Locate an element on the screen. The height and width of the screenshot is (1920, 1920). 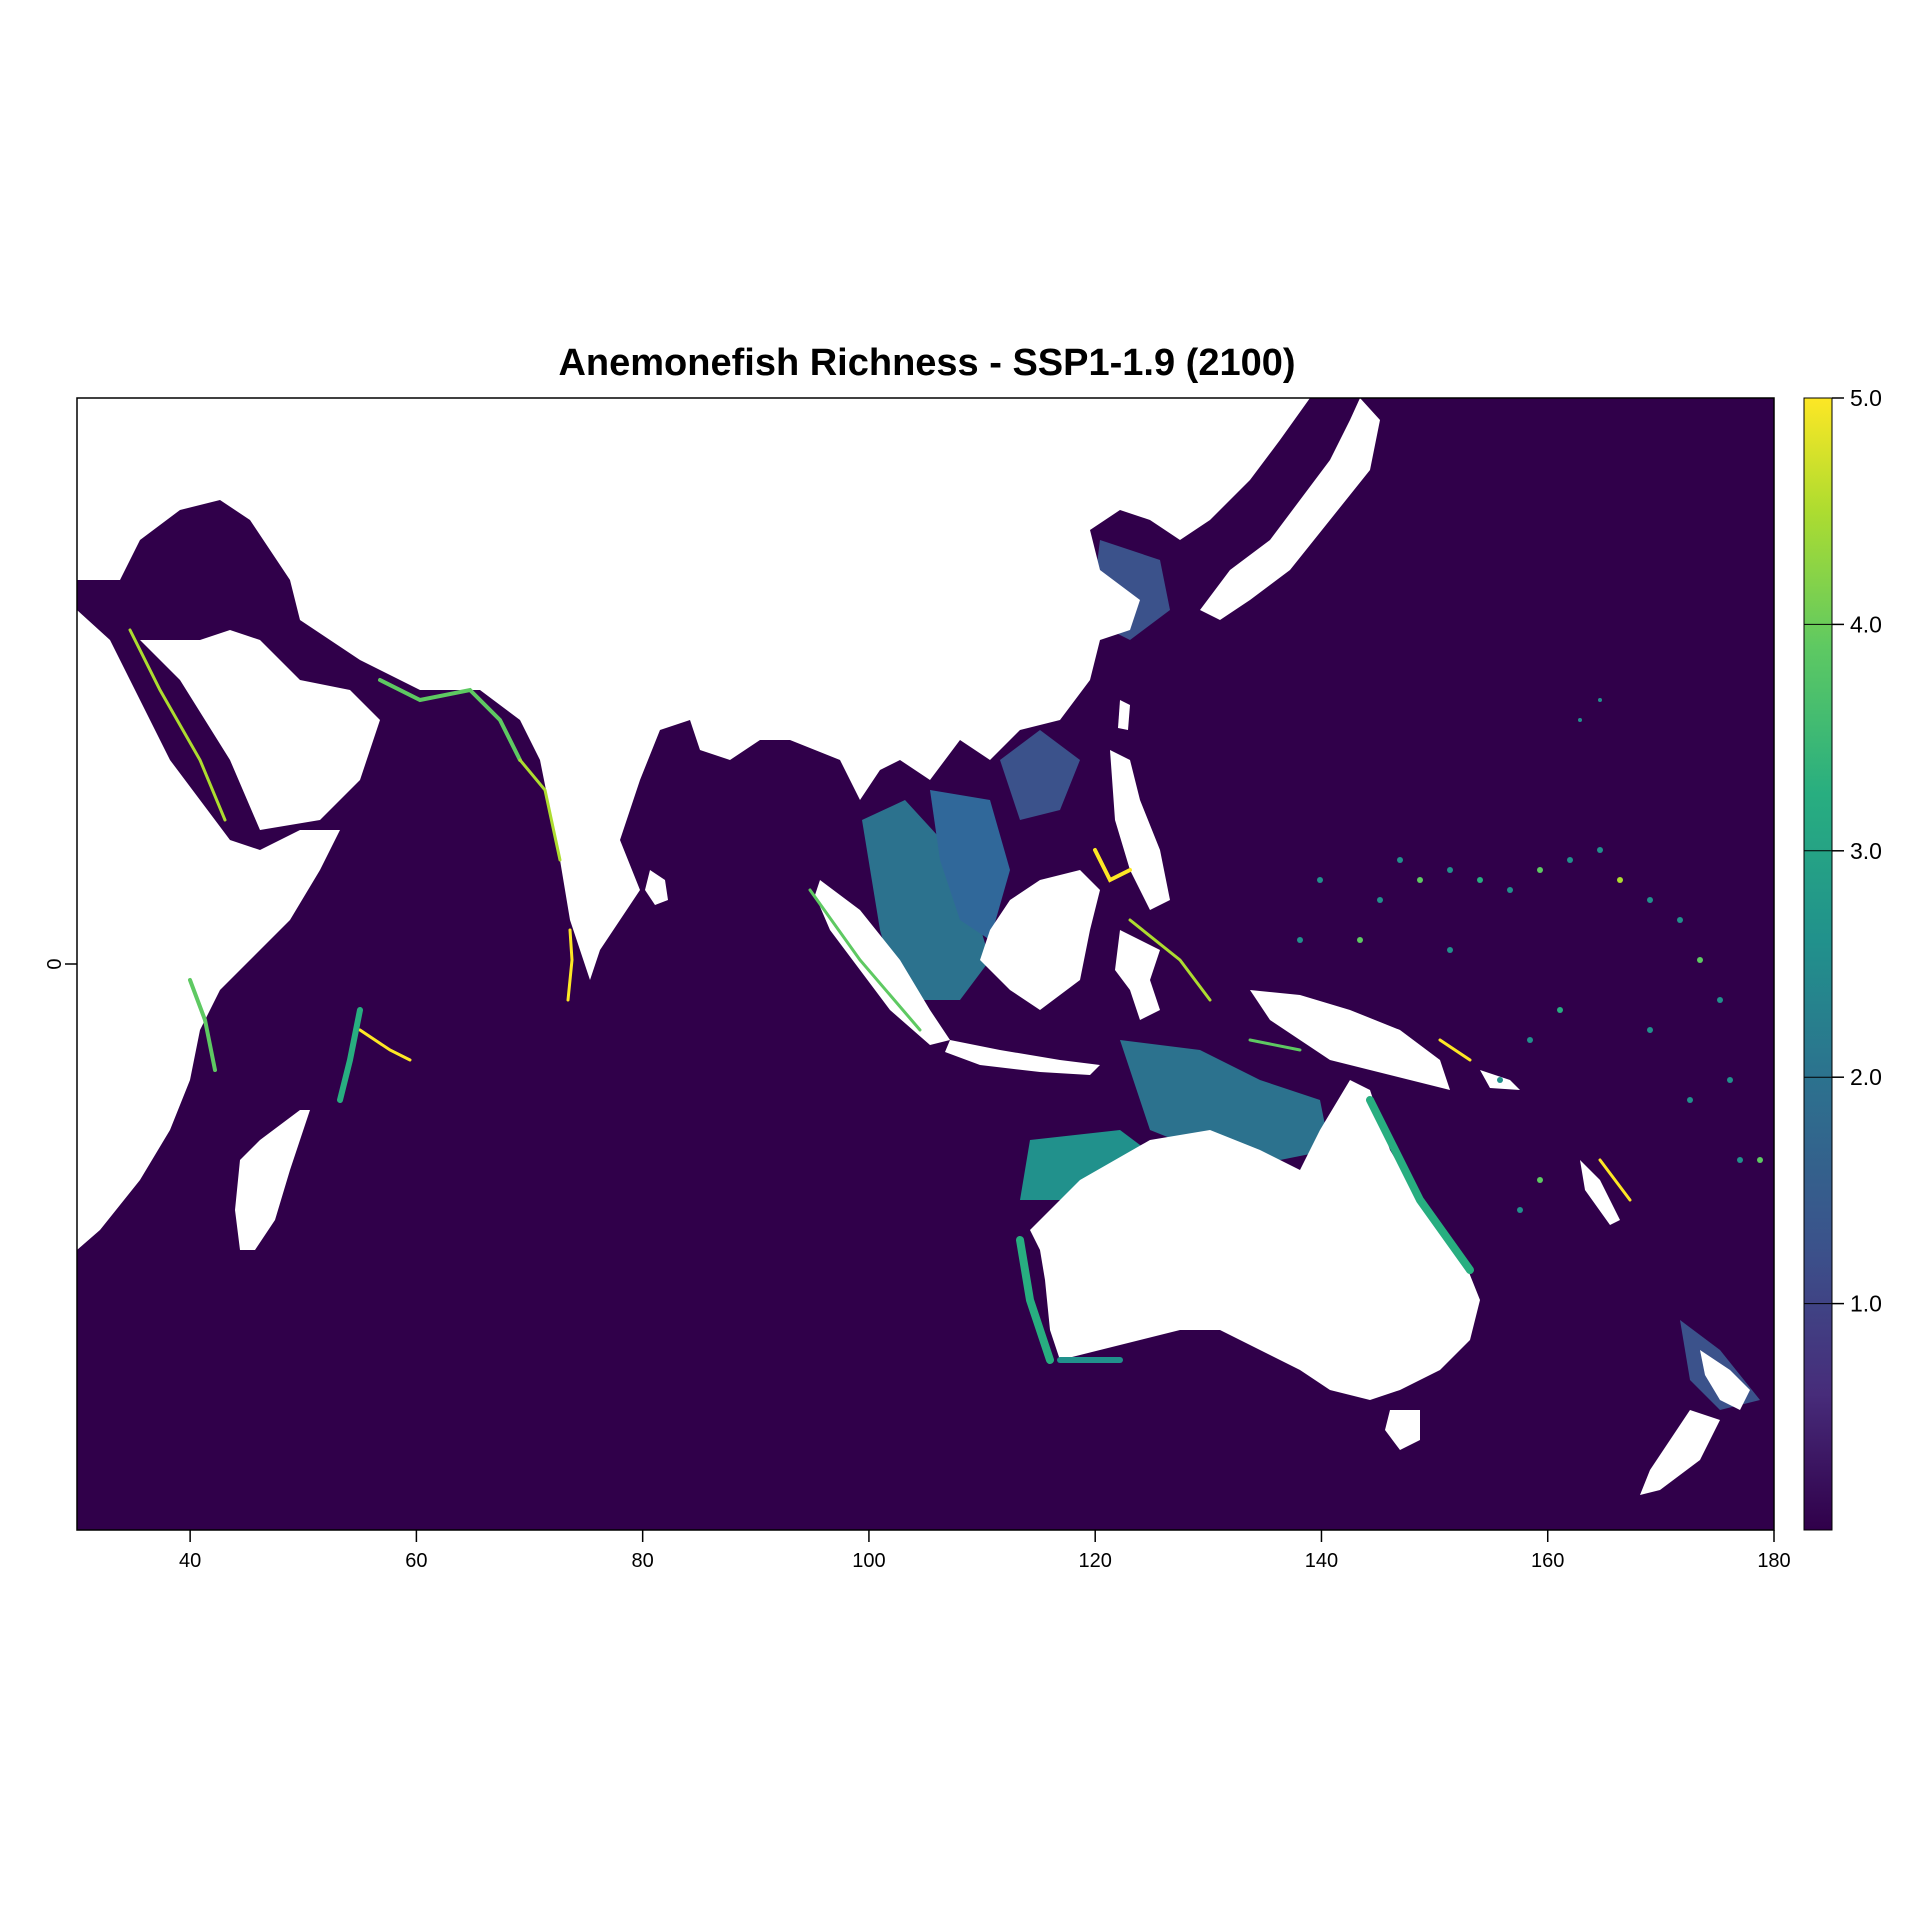
x-tick-label: 40 is located at coordinates (190, 1561).